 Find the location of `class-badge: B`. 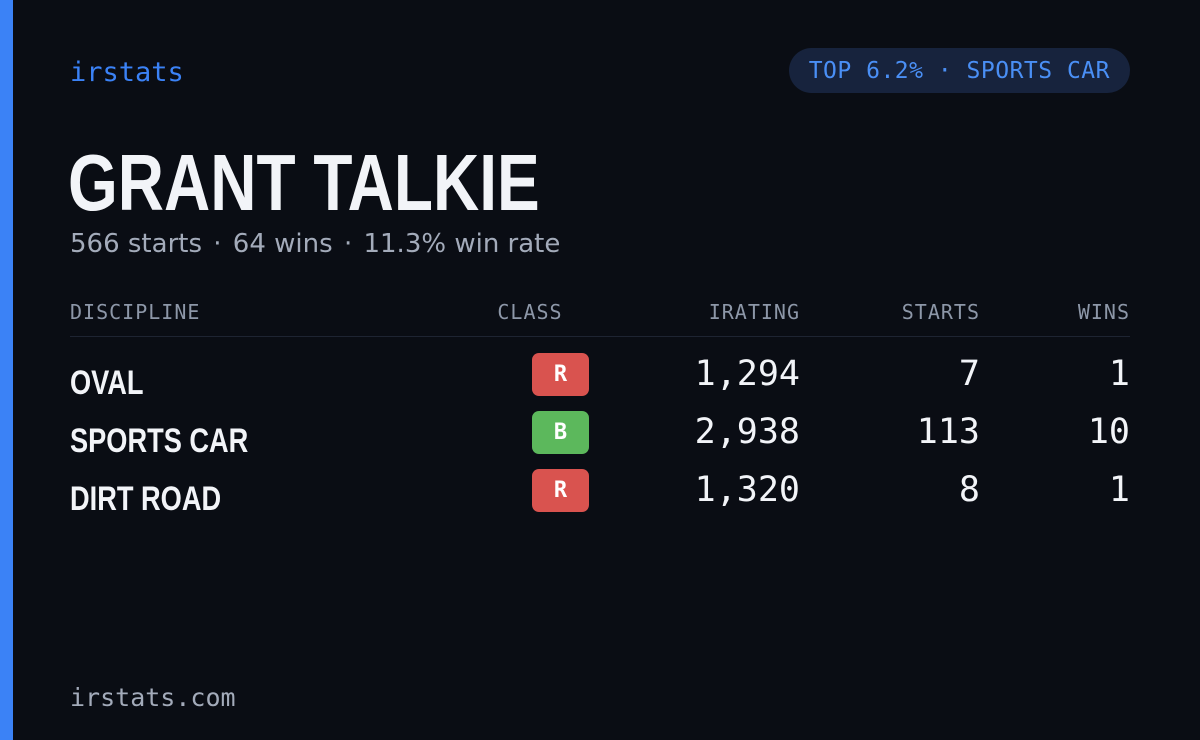

class-badge: B is located at coordinates (560, 432).